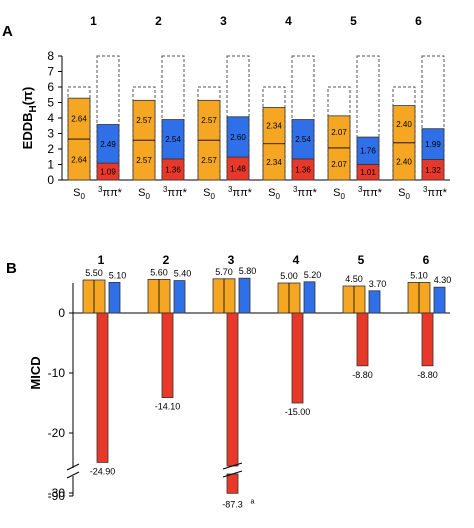  I want to click on s0-lower-label: 2.07, so click(339, 164).